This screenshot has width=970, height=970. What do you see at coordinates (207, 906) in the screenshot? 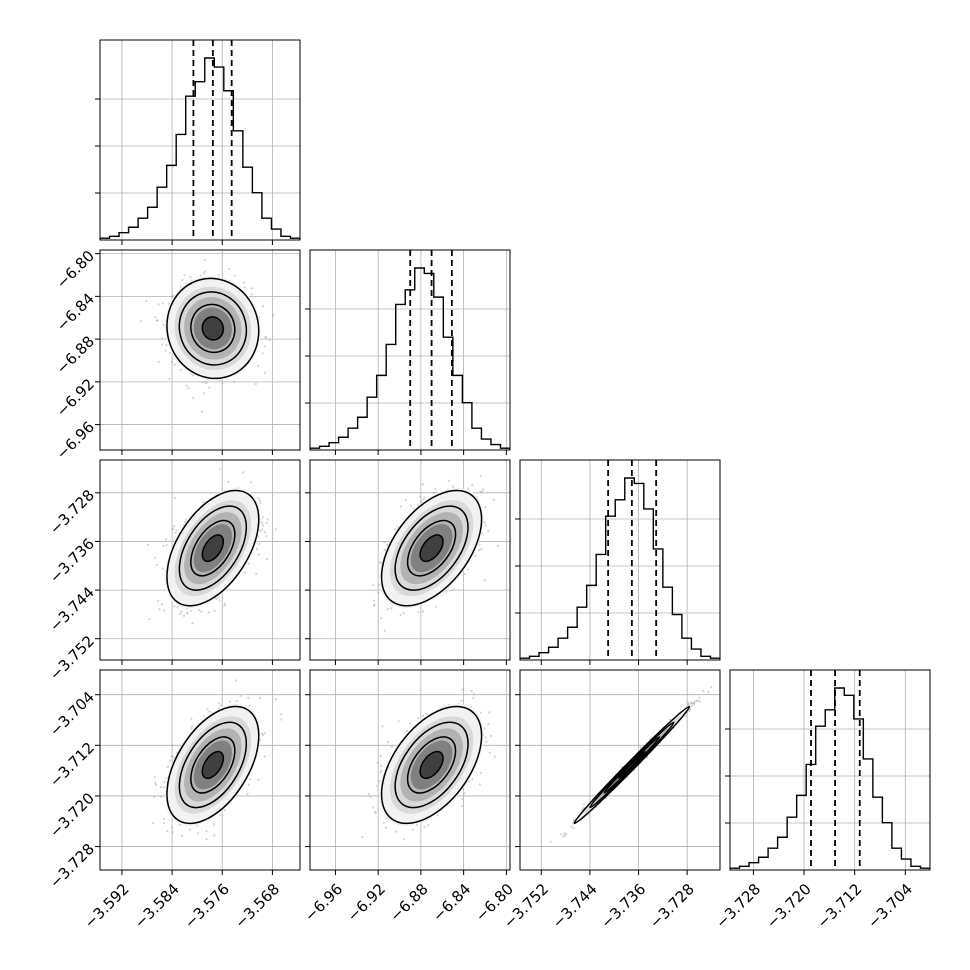
I see `x-tick-label: −3.576` at bounding box center [207, 906].